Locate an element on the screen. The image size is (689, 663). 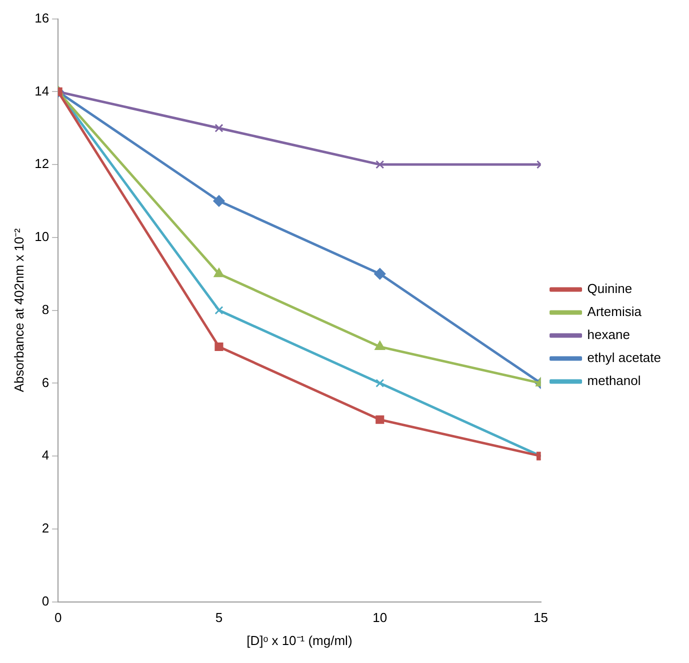
x-tick-label: 10 is located at coordinates (380, 618).